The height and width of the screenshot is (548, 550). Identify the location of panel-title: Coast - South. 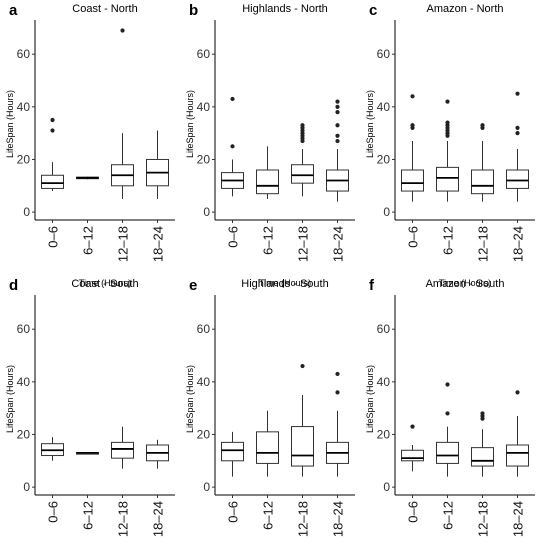
(104, 284).